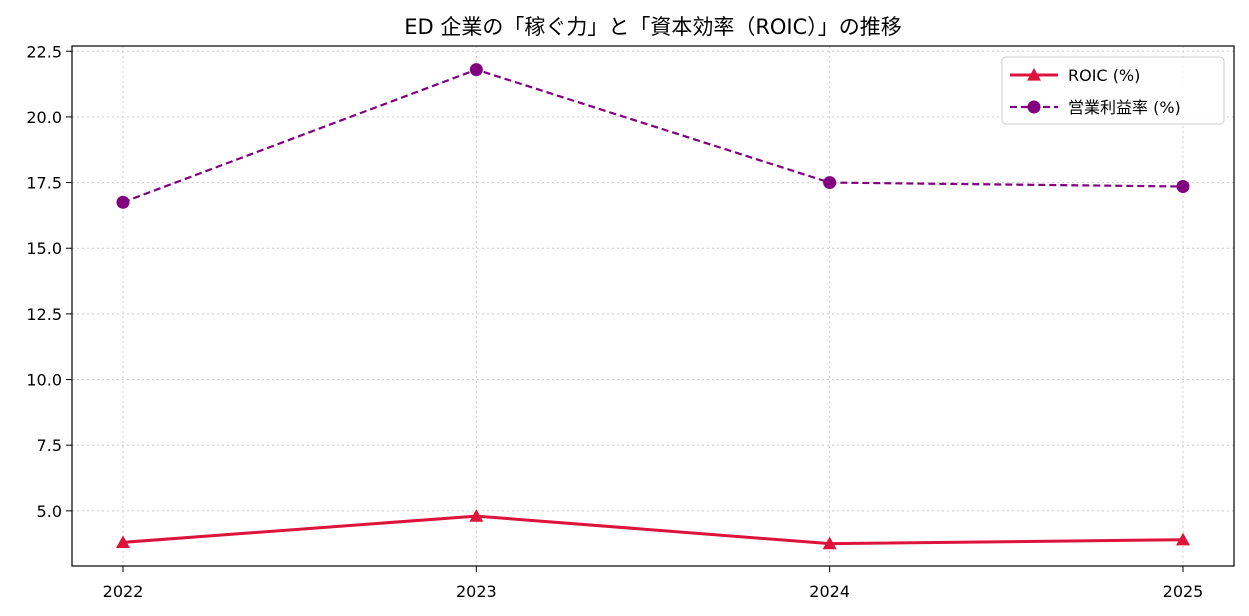  Describe the element at coordinates (44, 380) in the screenshot. I see `y-tick-label: 10.0` at that location.